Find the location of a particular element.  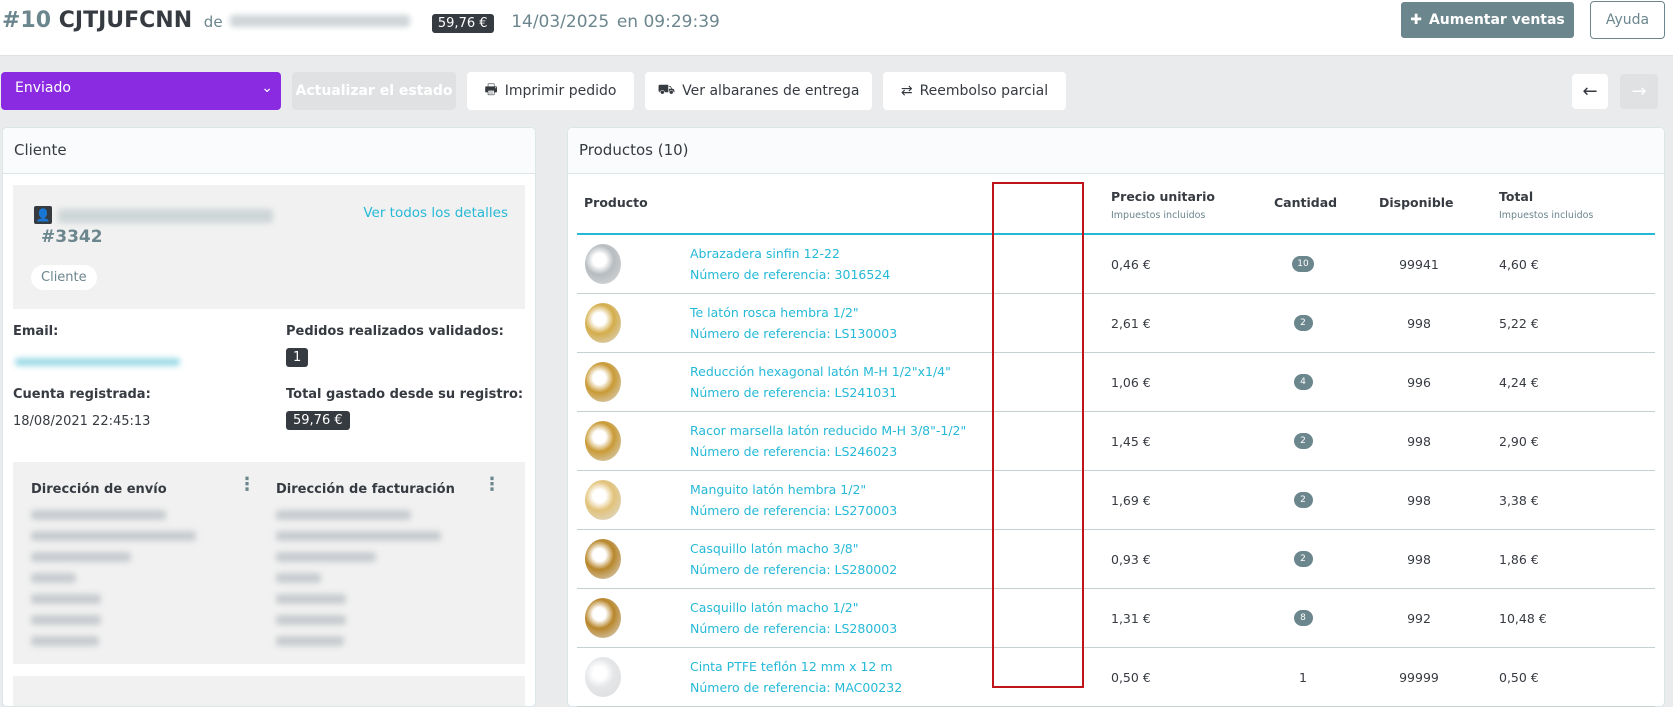

update-status-button: Actualizar el estado is located at coordinates (374, 91).